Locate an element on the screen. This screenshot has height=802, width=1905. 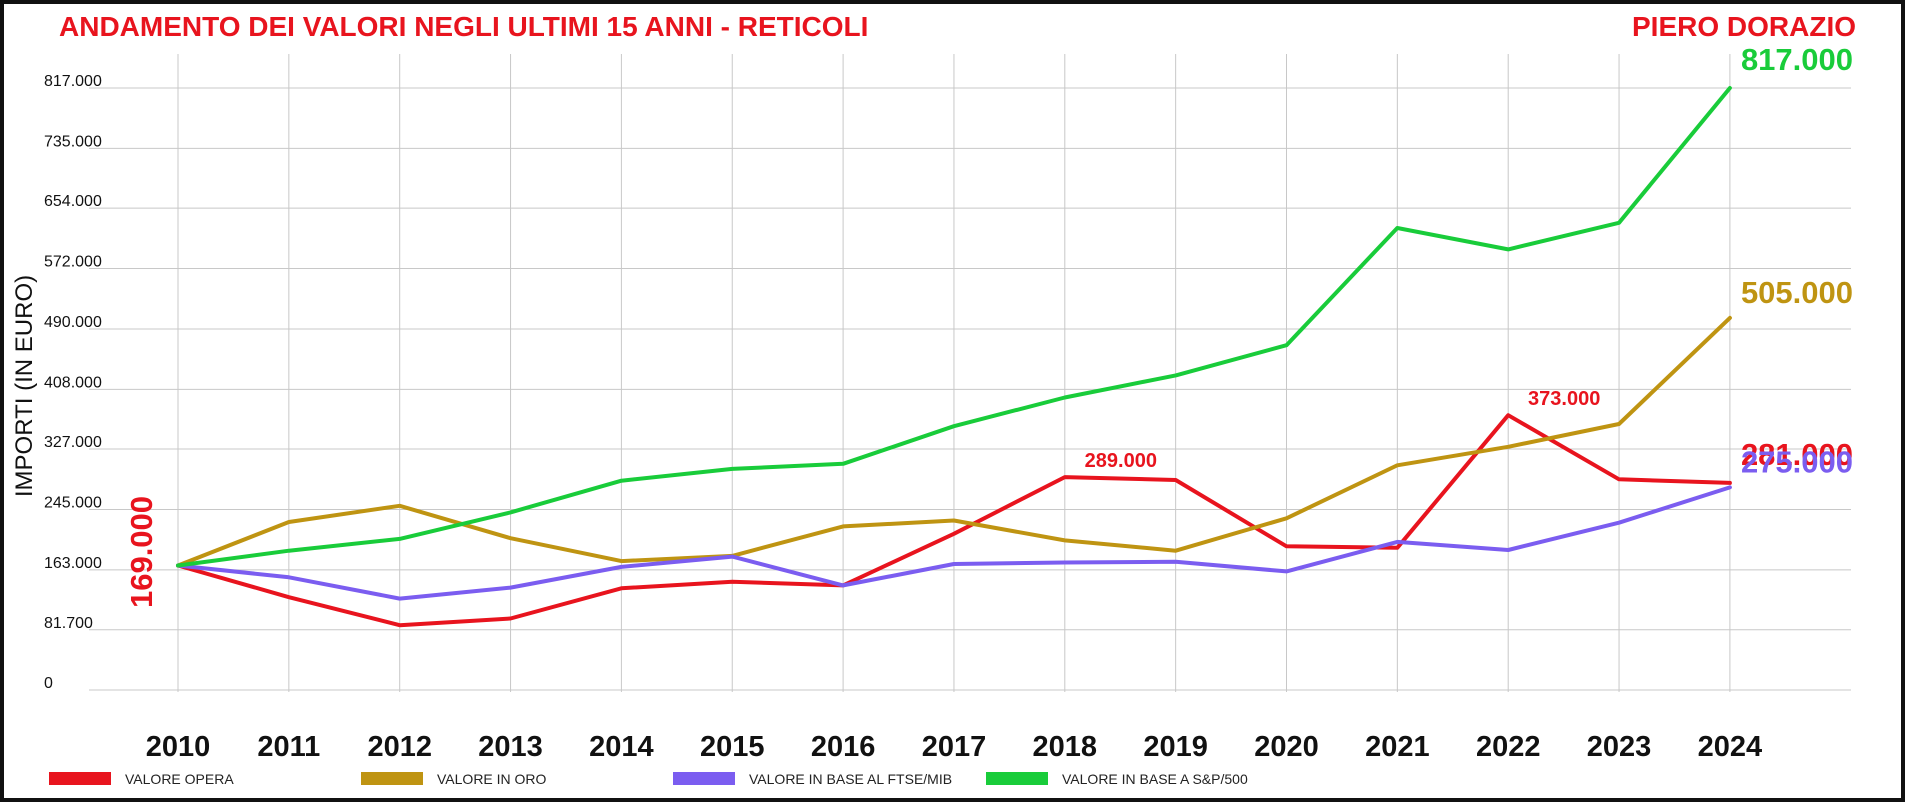
y-axis-label: IMPORTI (IN EURO) is located at coordinates (24, 386).